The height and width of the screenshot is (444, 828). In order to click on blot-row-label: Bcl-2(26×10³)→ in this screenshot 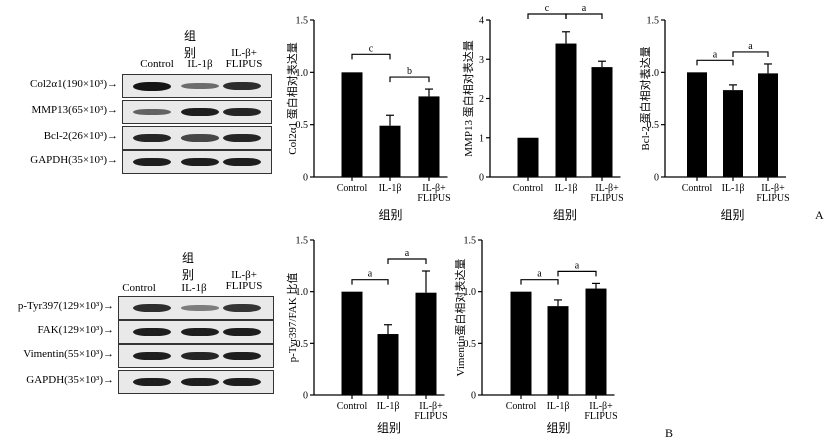, I will do `click(80, 136)`.